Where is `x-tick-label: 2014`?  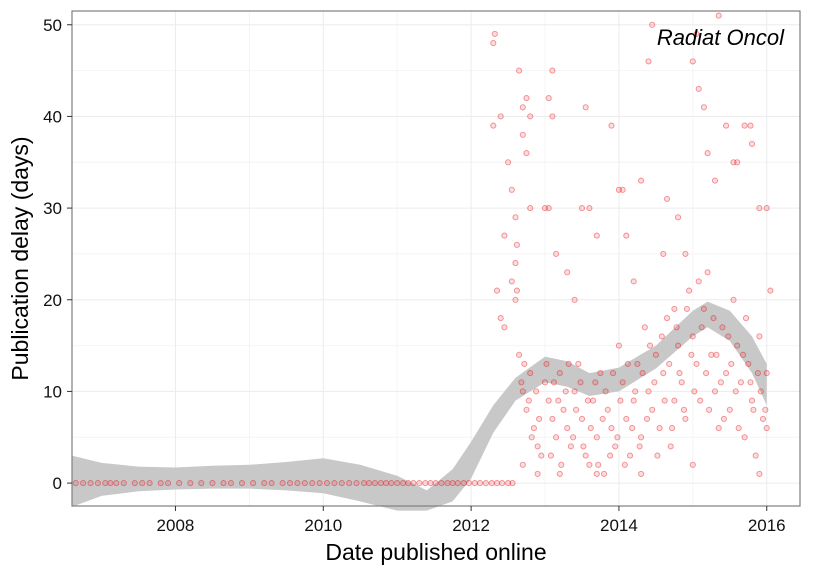 x-tick-label: 2014 is located at coordinates (619, 525).